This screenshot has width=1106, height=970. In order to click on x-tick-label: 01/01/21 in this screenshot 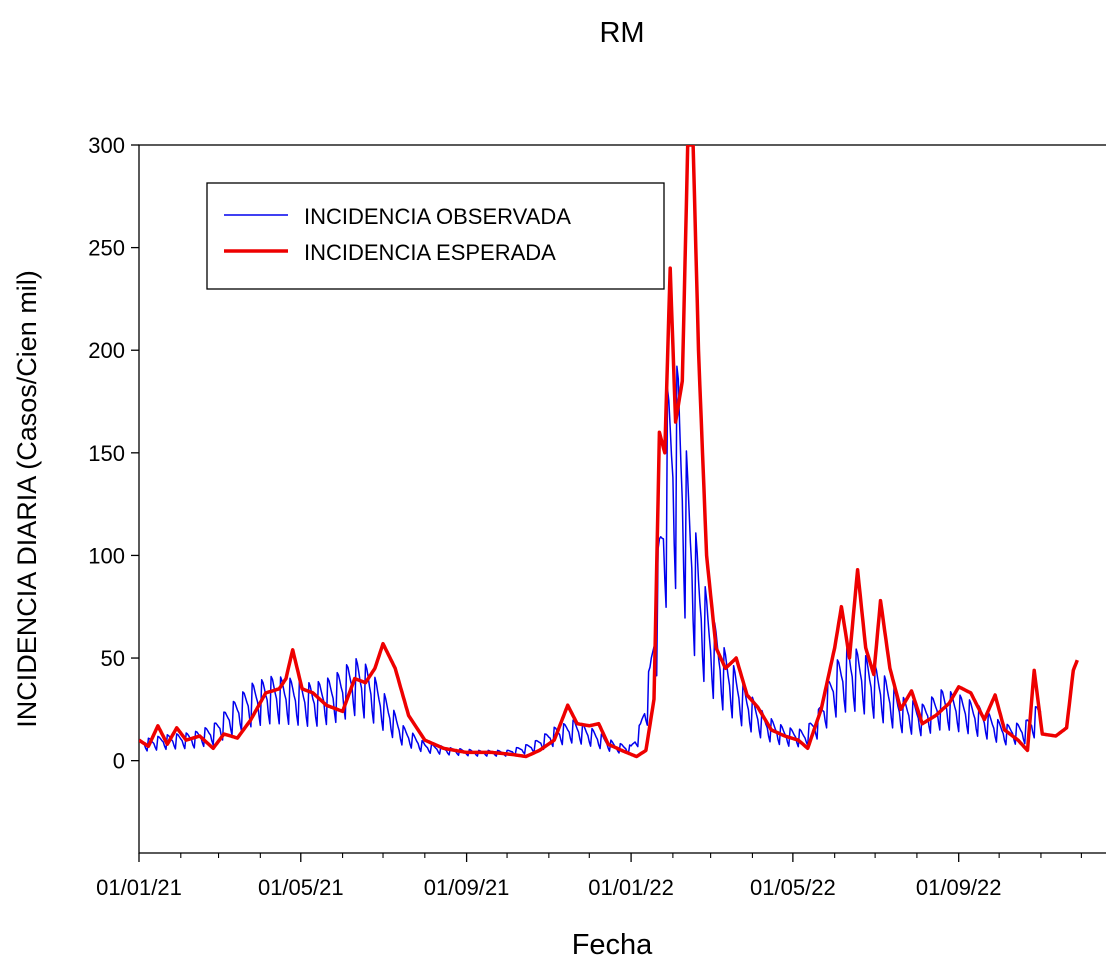, I will do `click(139, 887)`.